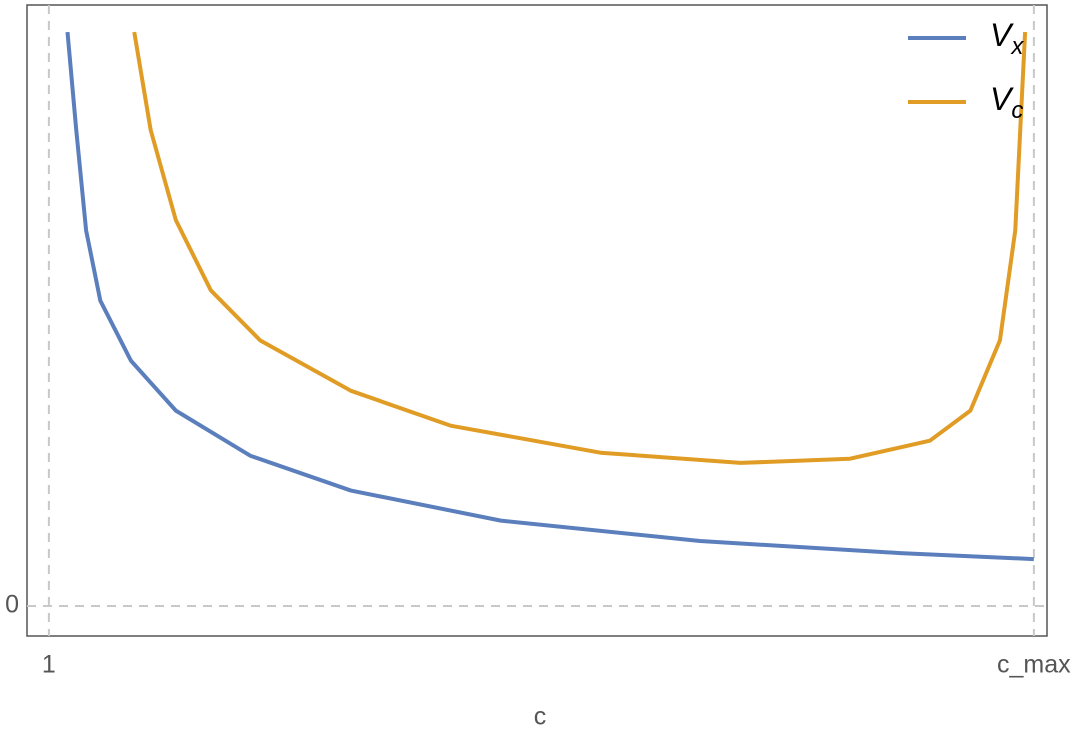 The image size is (1080, 742). I want to click on legend-label: Vx, so click(1007, 38).